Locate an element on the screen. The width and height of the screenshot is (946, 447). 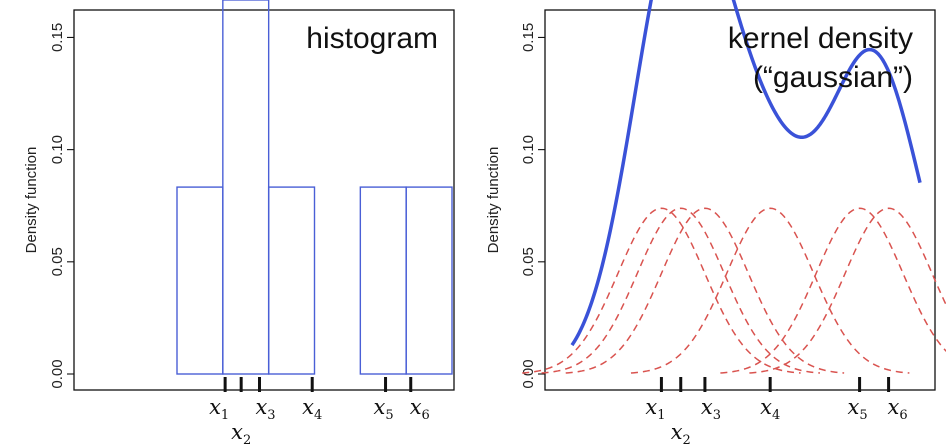
kde-subtitle: (“gaussian”) is located at coordinates (833, 77).